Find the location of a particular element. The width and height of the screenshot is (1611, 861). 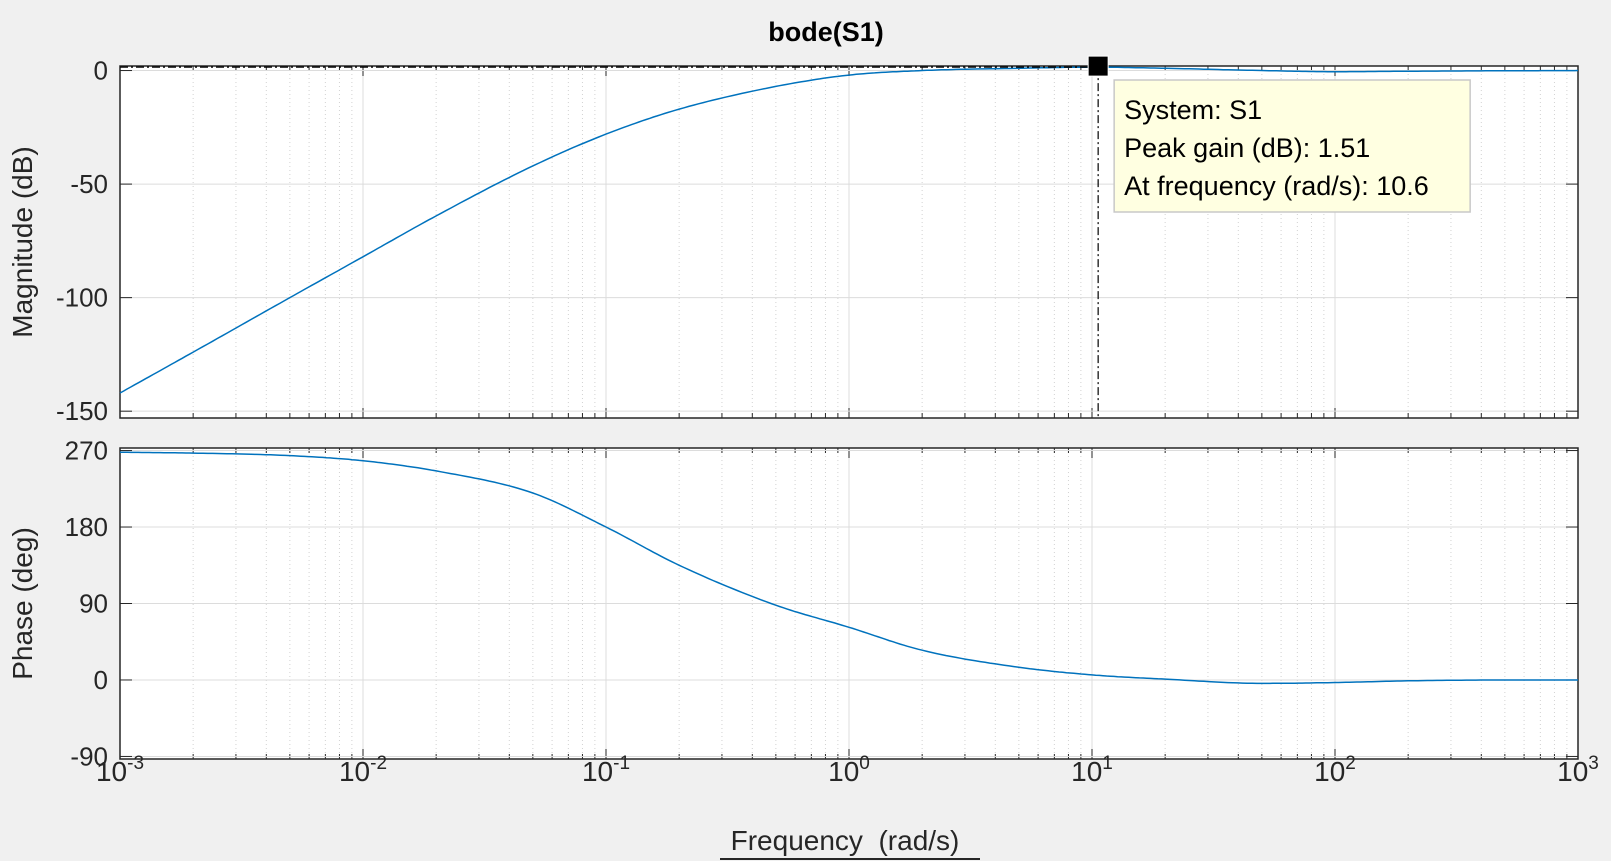

y-tick-label: 90 is located at coordinates (93, 604).